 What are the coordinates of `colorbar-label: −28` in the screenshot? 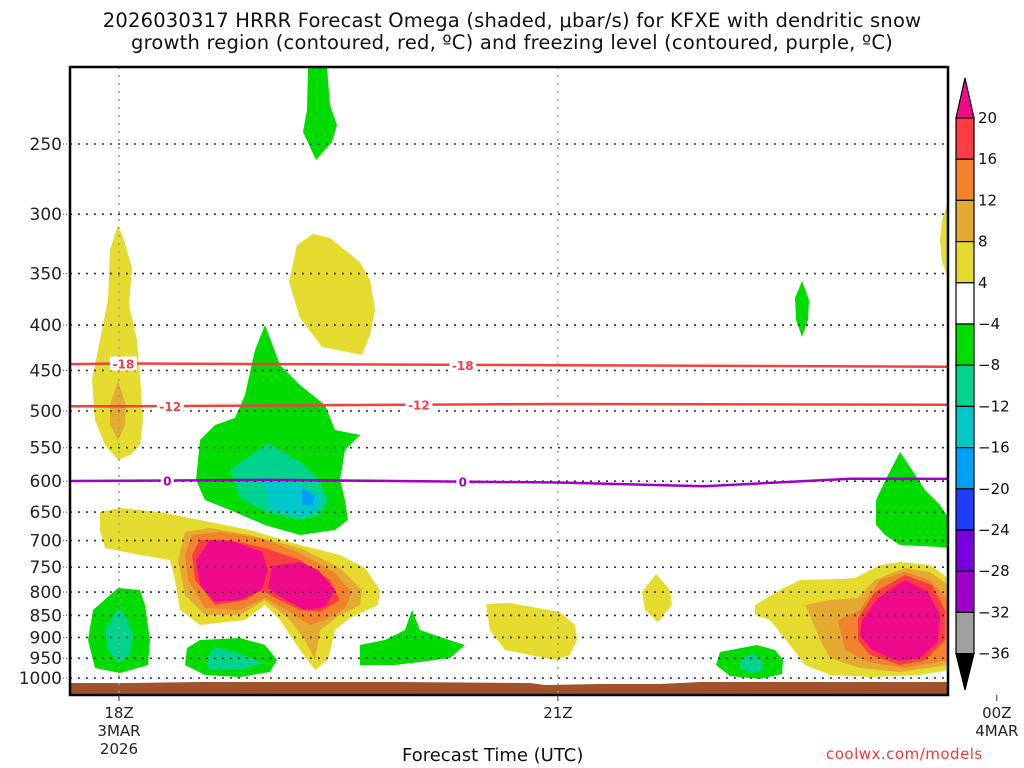 It's located at (994, 571).